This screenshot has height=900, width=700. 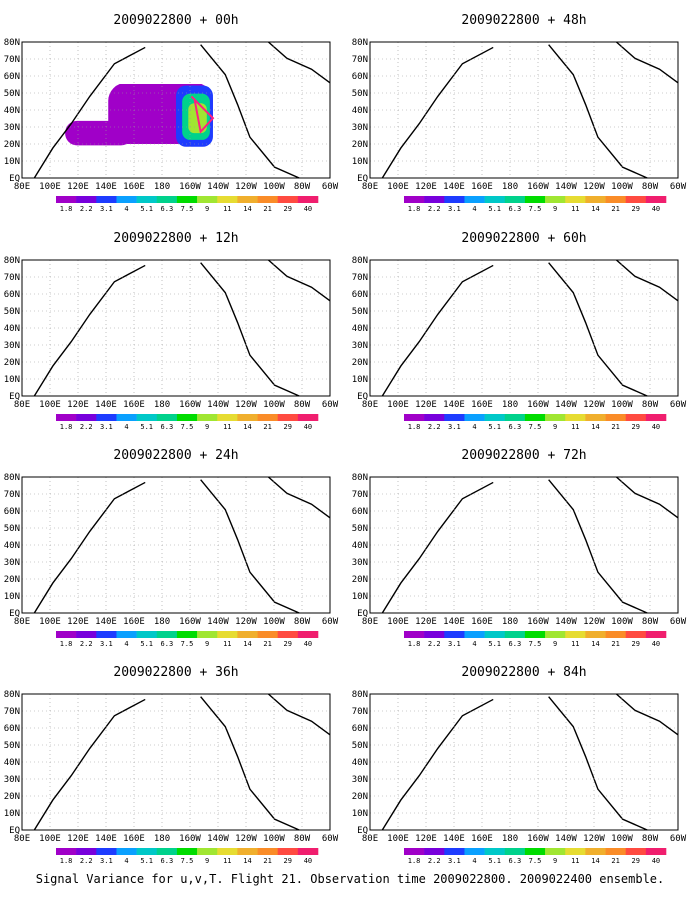 What do you see at coordinates (523, 455) in the screenshot?
I see `panel-title: 2009022800 + 72h` at bounding box center [523, 455].